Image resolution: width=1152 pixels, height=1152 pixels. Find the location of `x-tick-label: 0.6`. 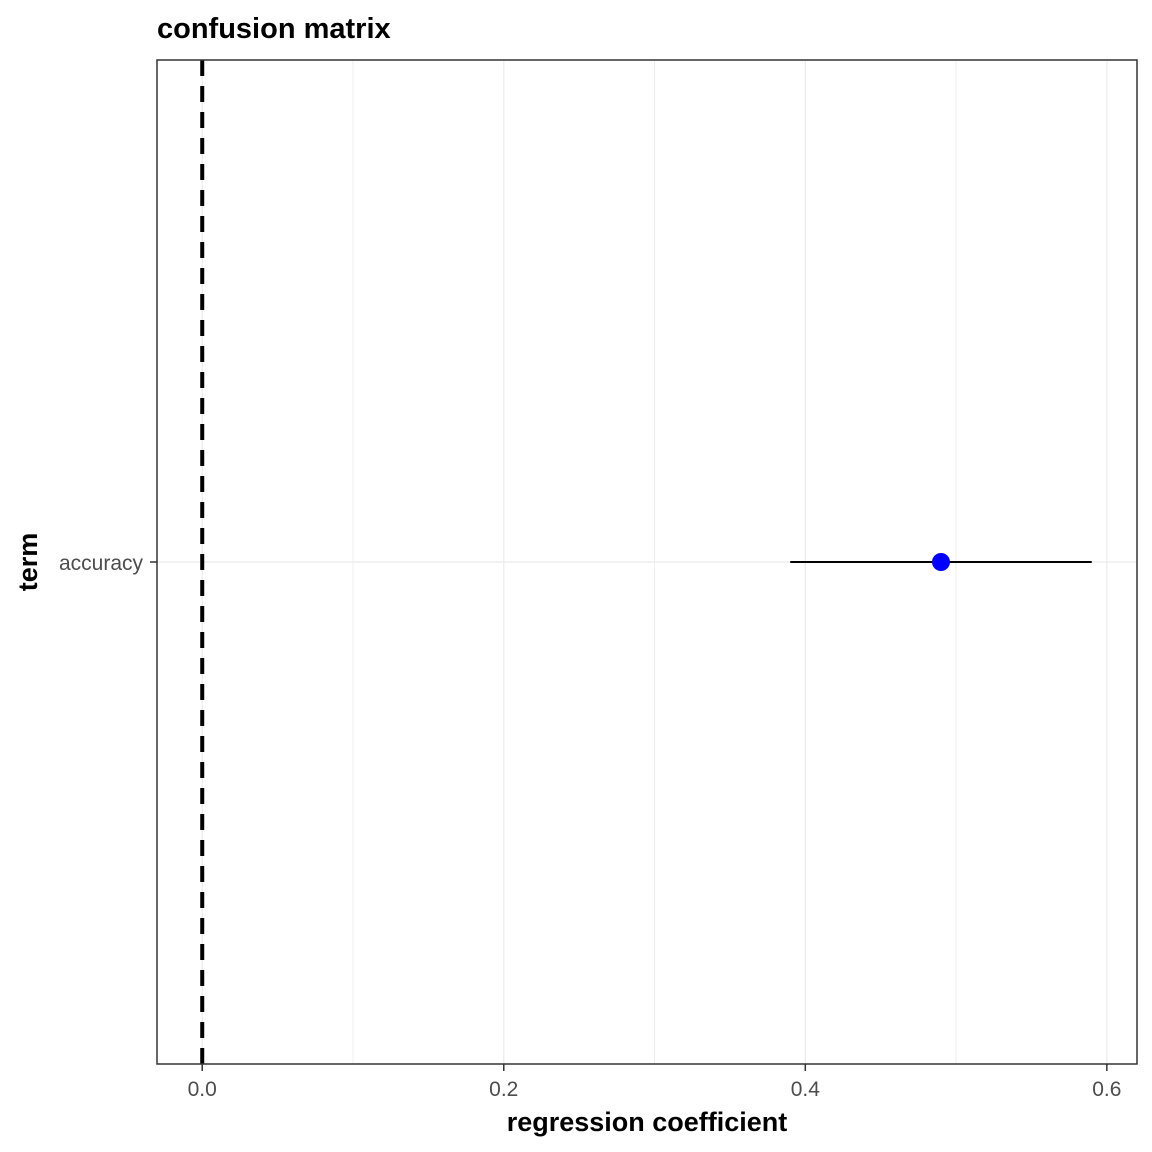

x-tick-label: 0.6 is located at coordinates (1106, 1089).